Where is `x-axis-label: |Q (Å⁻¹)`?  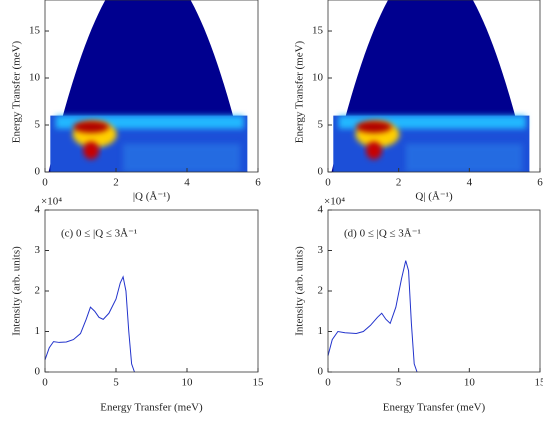 x-axis-label: |Q (Å⁻¹) is located at coordinates (152, 197).